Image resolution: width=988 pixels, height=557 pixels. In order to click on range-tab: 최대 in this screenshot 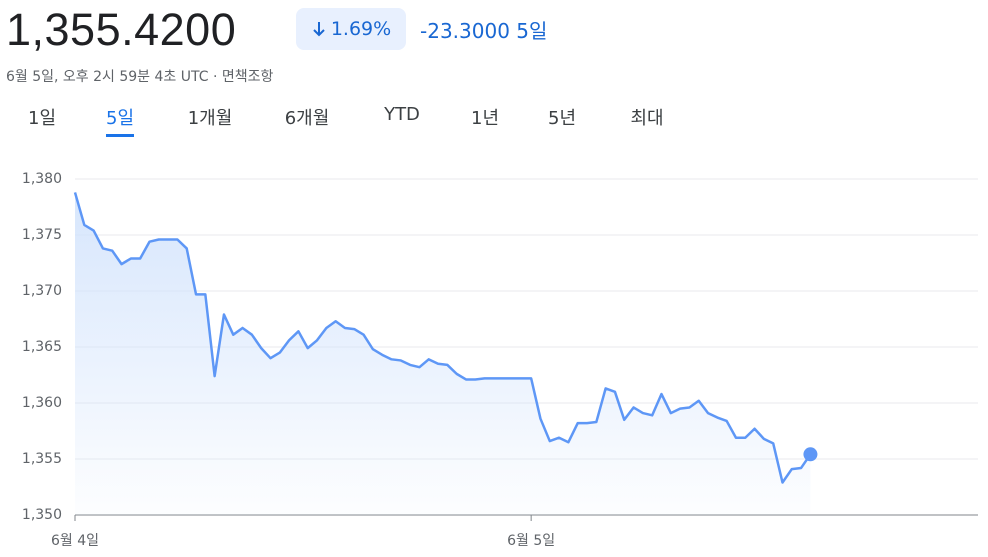, I will do `click(647, 118)`.